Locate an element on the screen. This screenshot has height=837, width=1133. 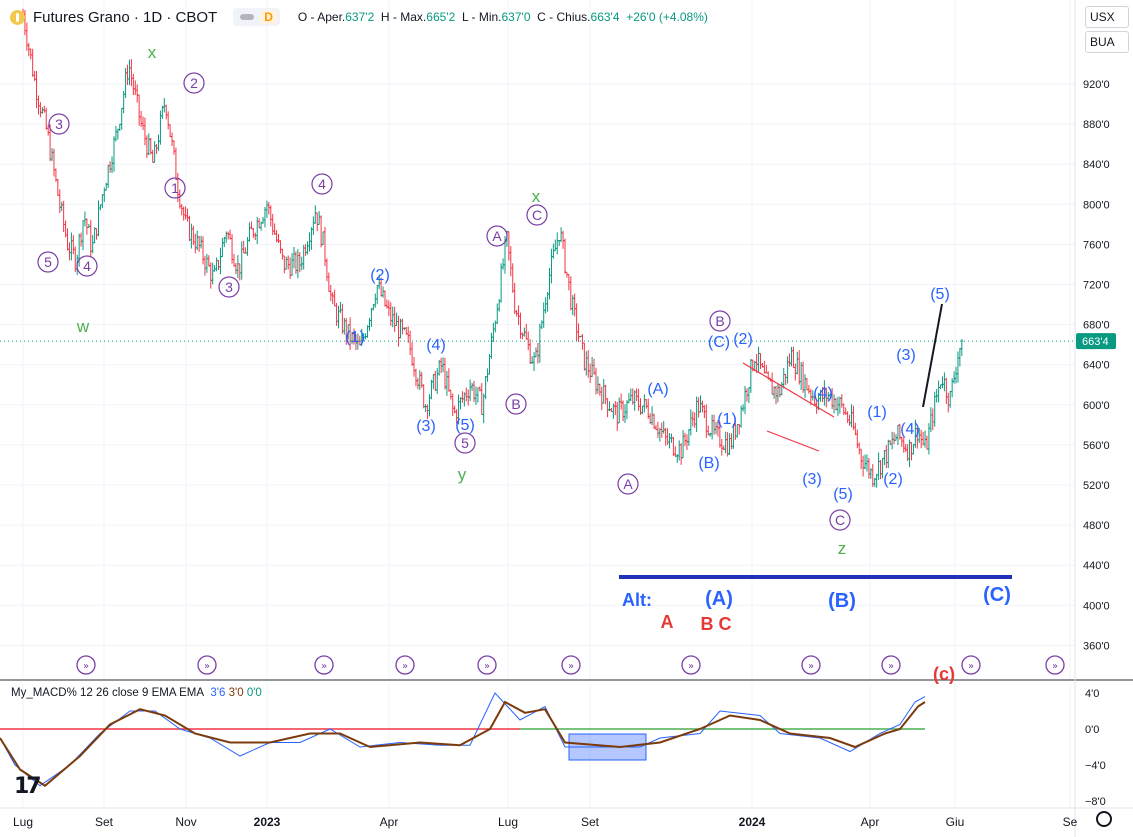
time-tick-label: Apr is located at coordinates (389, 822).